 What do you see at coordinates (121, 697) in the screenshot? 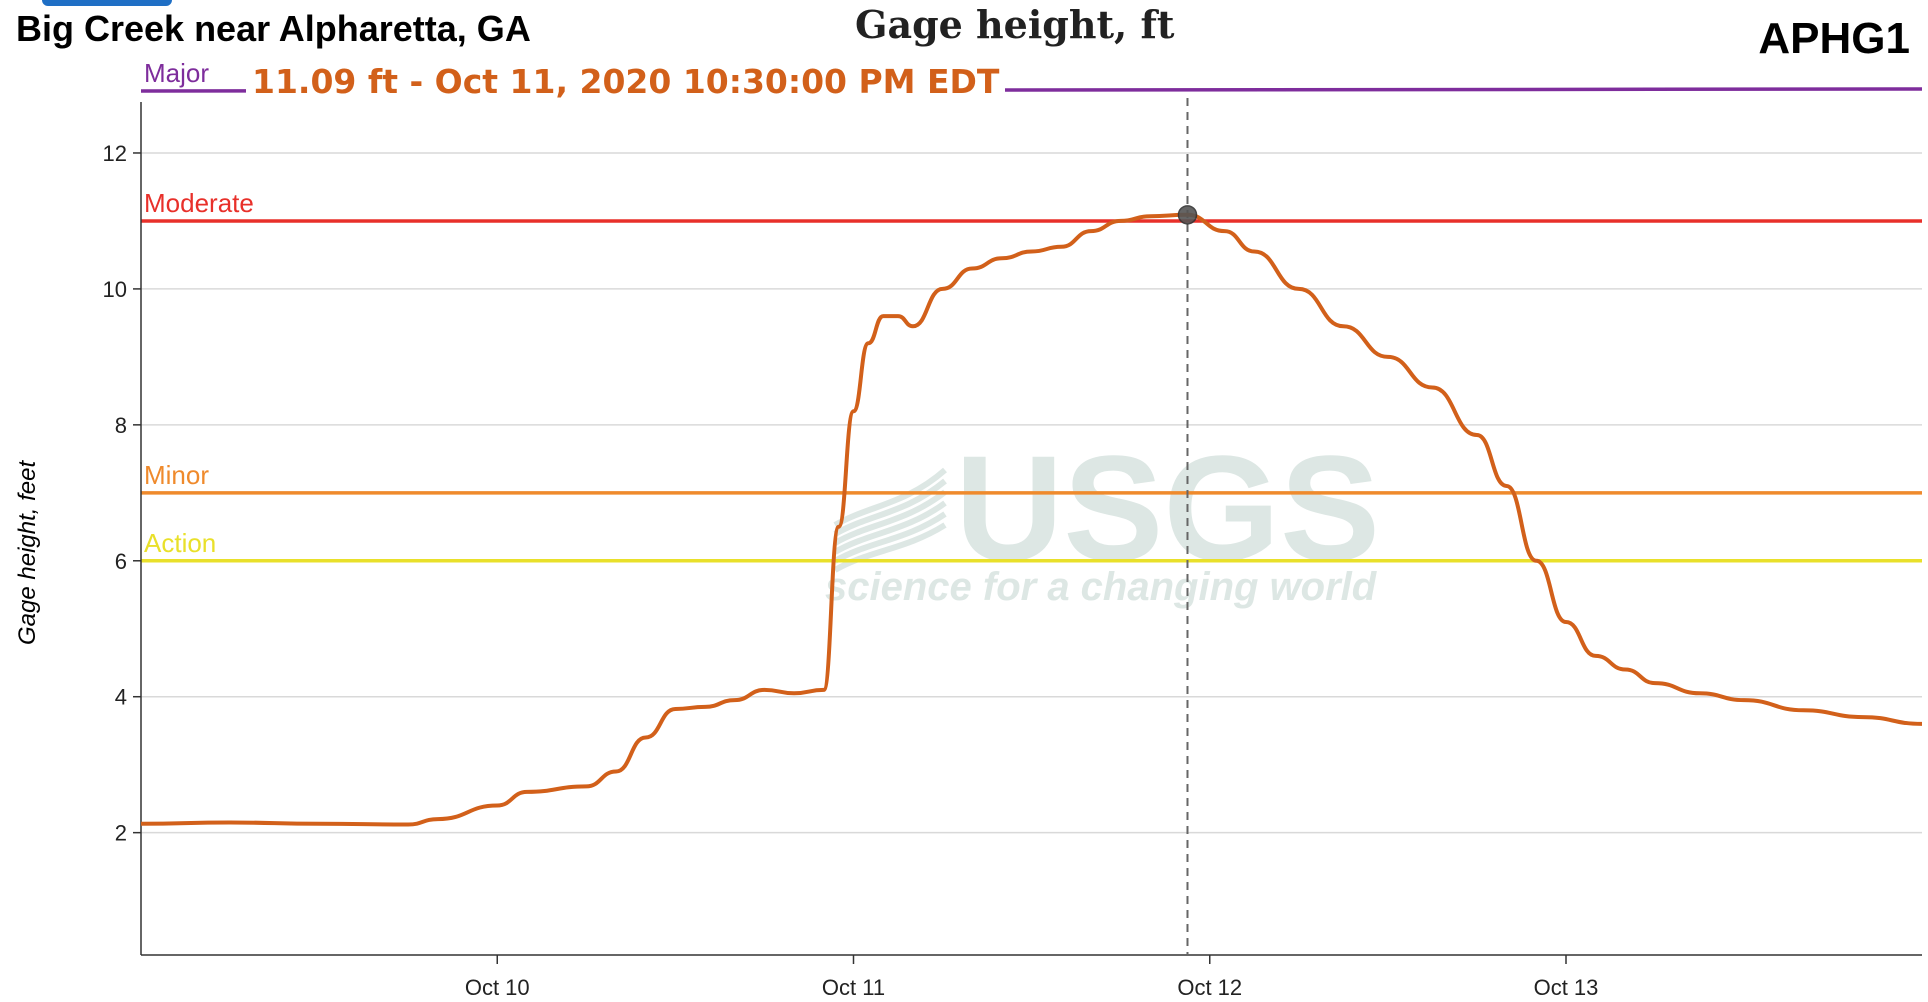
I see `y-tick-label: 4` at bounding box center [121, 697].